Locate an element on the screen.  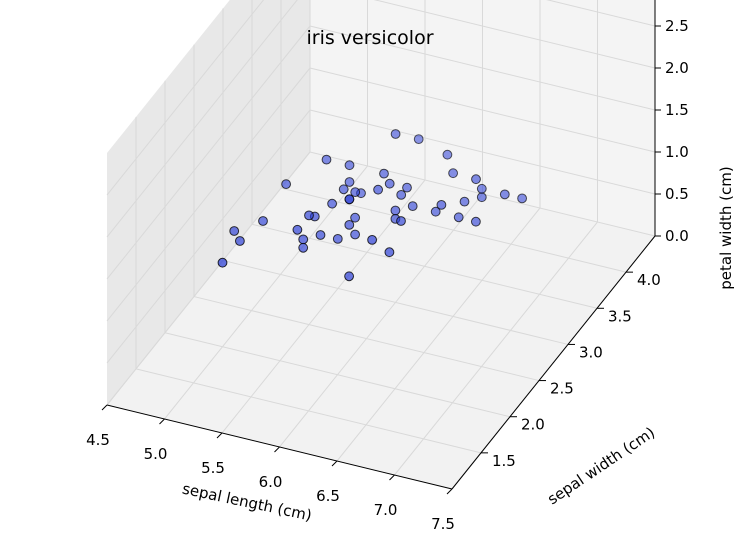
z-tick-label: 0.0 is located at coordinates (677, 236).